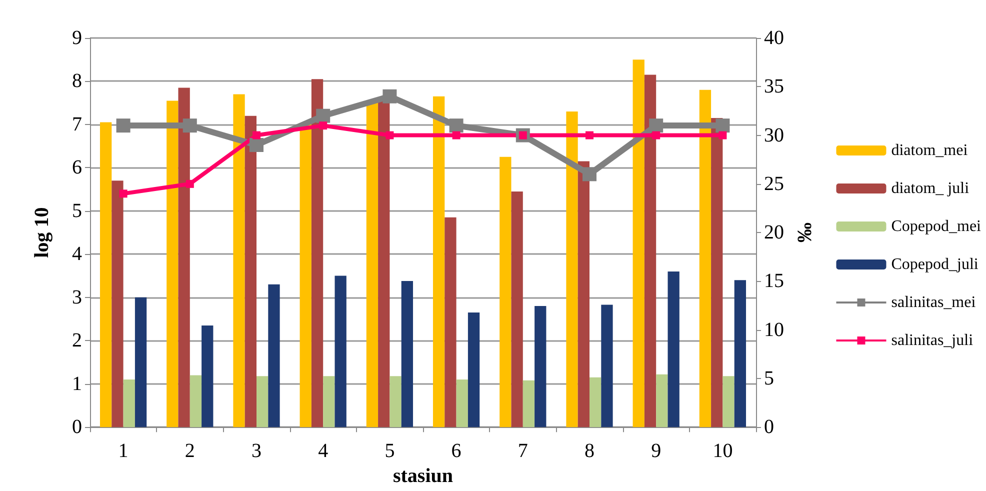 The height and width of the screenshot is (491, 986). I want to click on y-tick-label: 9, so click(77, 38).